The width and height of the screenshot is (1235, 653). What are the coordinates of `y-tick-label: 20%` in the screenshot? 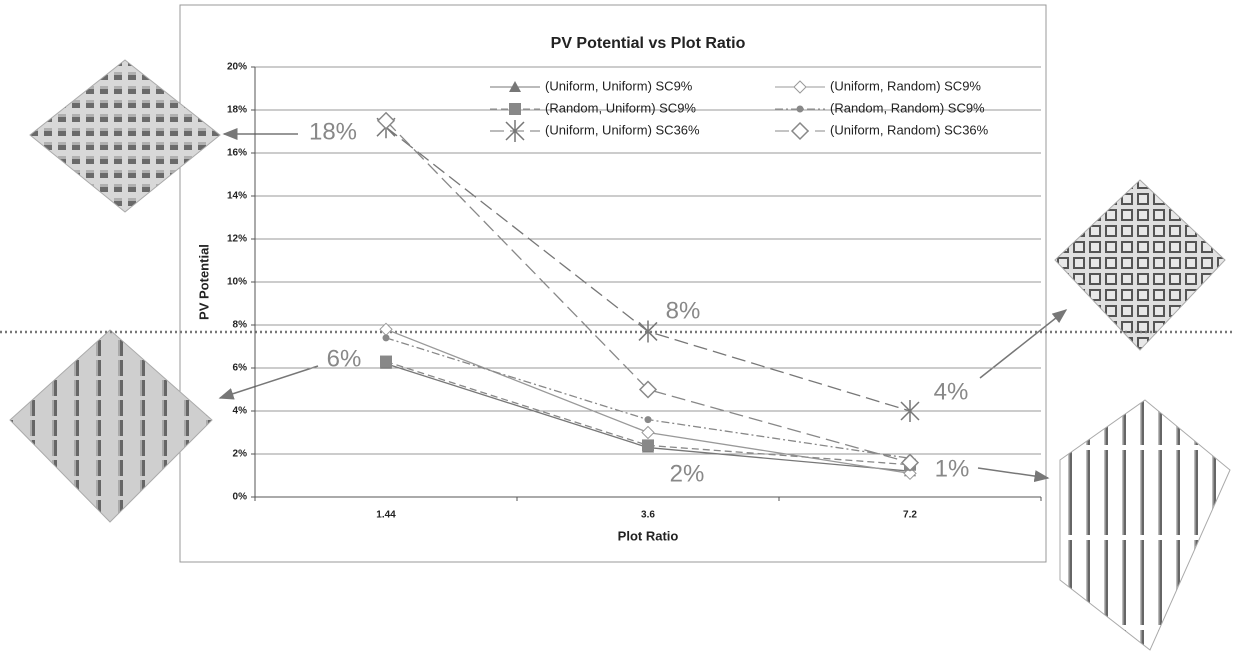 It's located at (237, 67).